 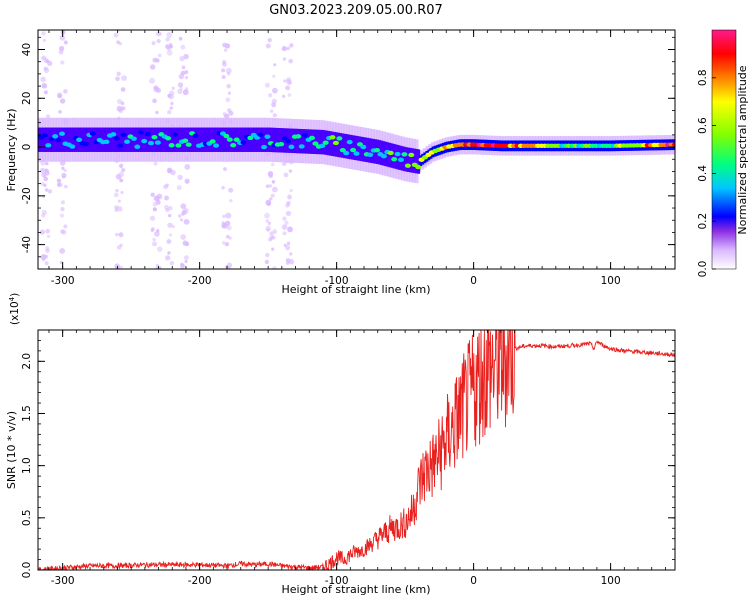 What do you see at coordinates (27, 244) in the screenshot?
I see `spectrogram-y-tick-label: -40` at bounding box center [27, 244].